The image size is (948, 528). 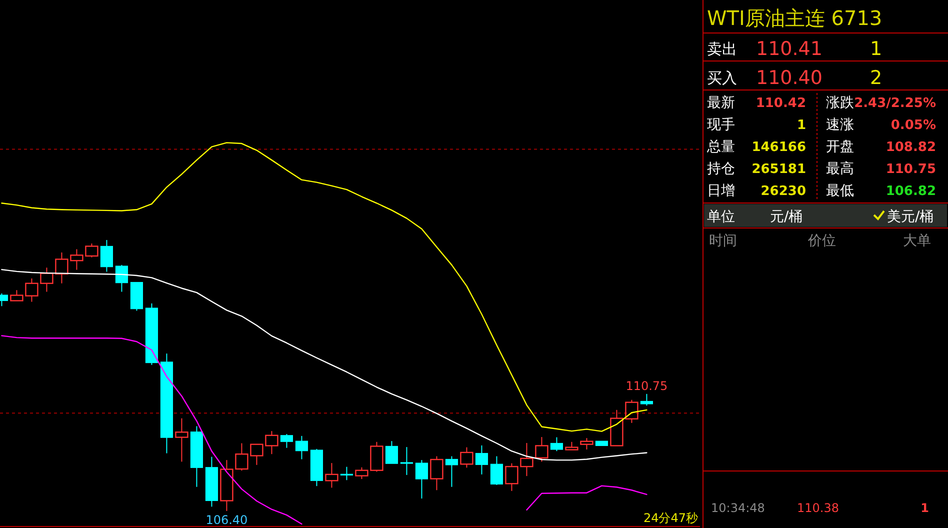 What do you see at coordinates (721, 169) in the screenshot?
I see `text: 持仓` at bounding box center [721, 169].